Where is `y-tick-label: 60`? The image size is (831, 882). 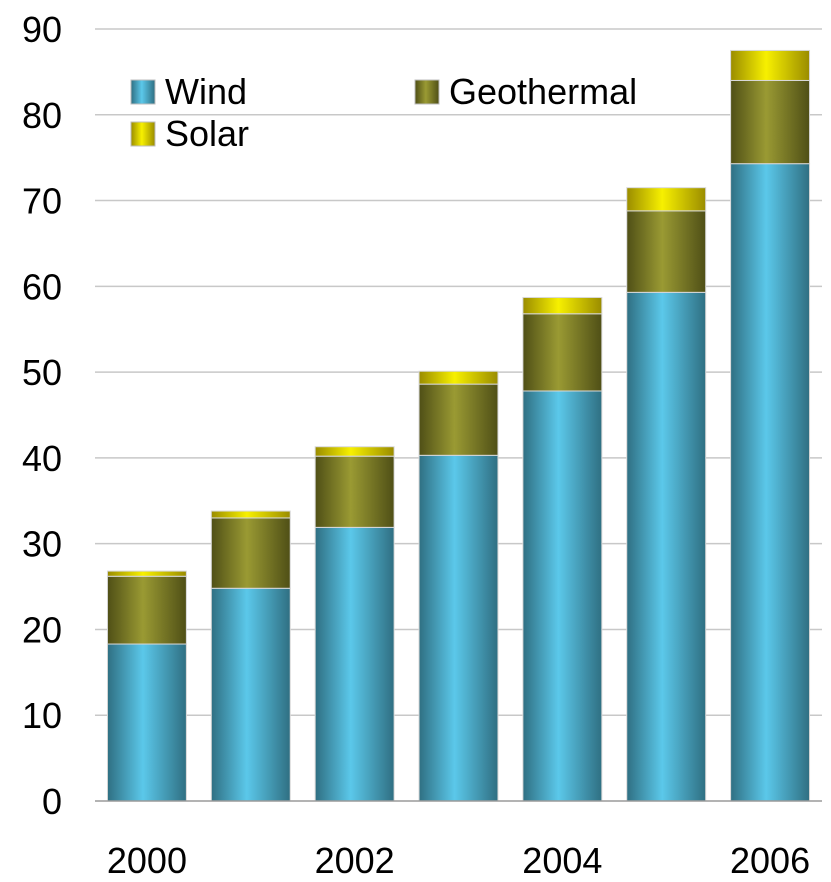
y-tick-label: 60 is located at coordinates (42, 286).